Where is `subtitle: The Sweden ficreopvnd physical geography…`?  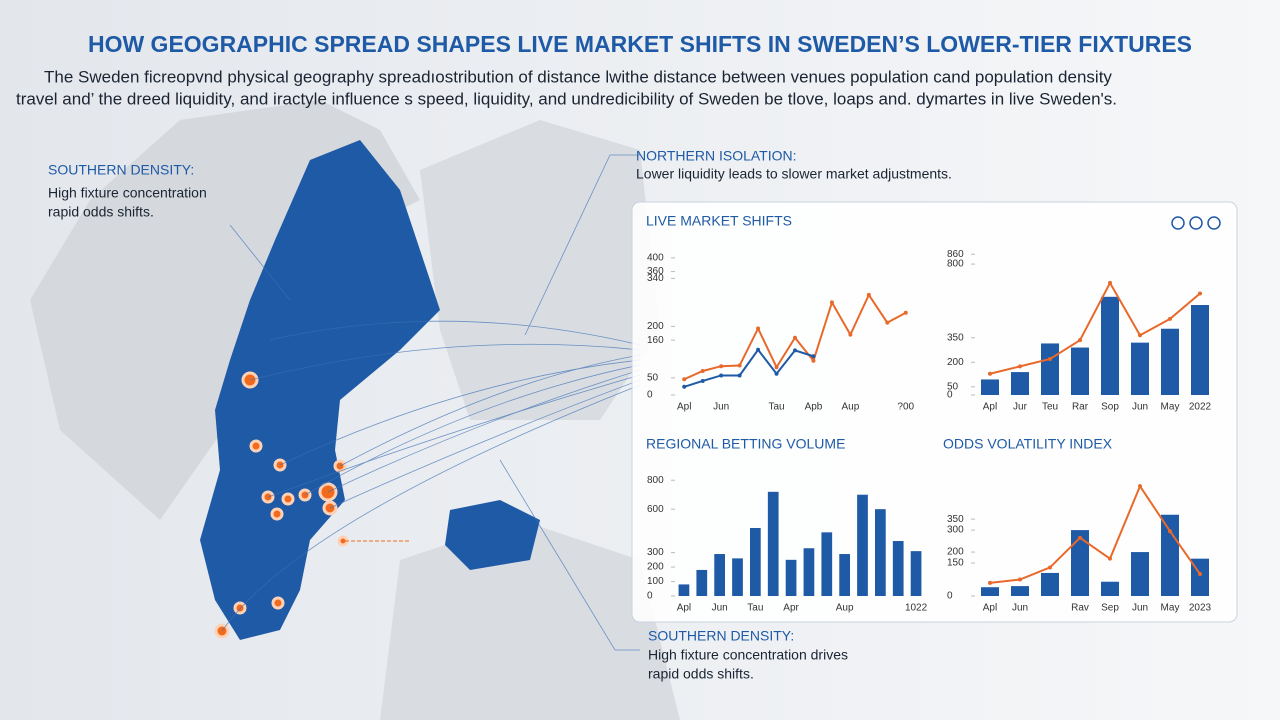
subtitle: The Sweden ficreopvnd physical geography… is located at coordinates (578, 76).